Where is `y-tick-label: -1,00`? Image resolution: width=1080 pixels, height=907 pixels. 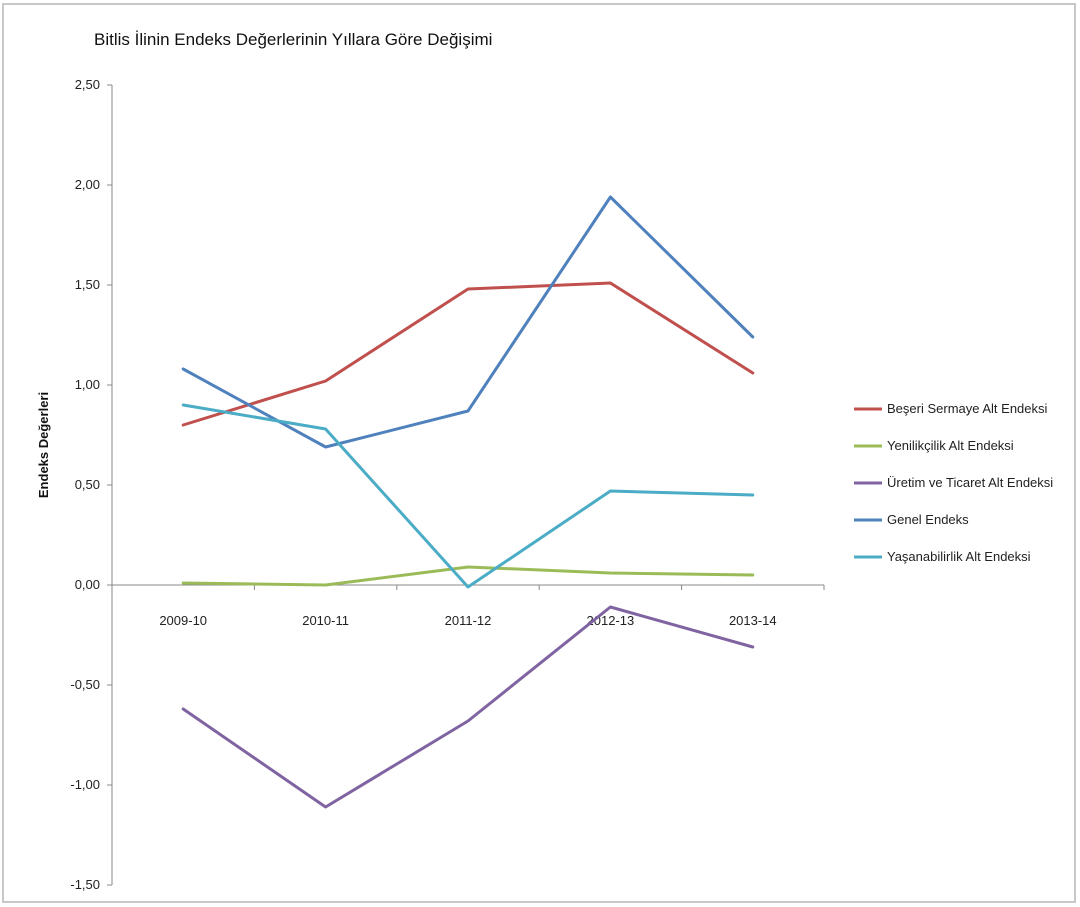 y-tick-label: -1,00 is located at coordinates (85, 784).